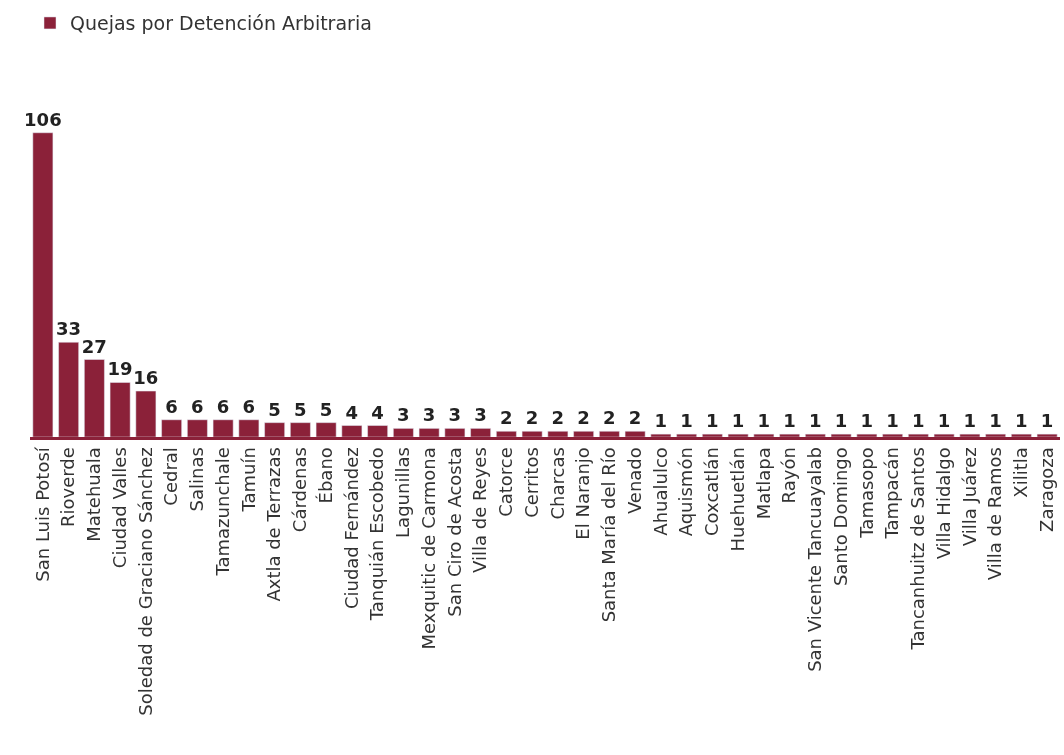 Image resolution: width=1064 pixels, height=755 pixels. Describe the element at coordinates (660, 491) in the screenshot. I see `x-tick-label: Ahualulco` at that location.